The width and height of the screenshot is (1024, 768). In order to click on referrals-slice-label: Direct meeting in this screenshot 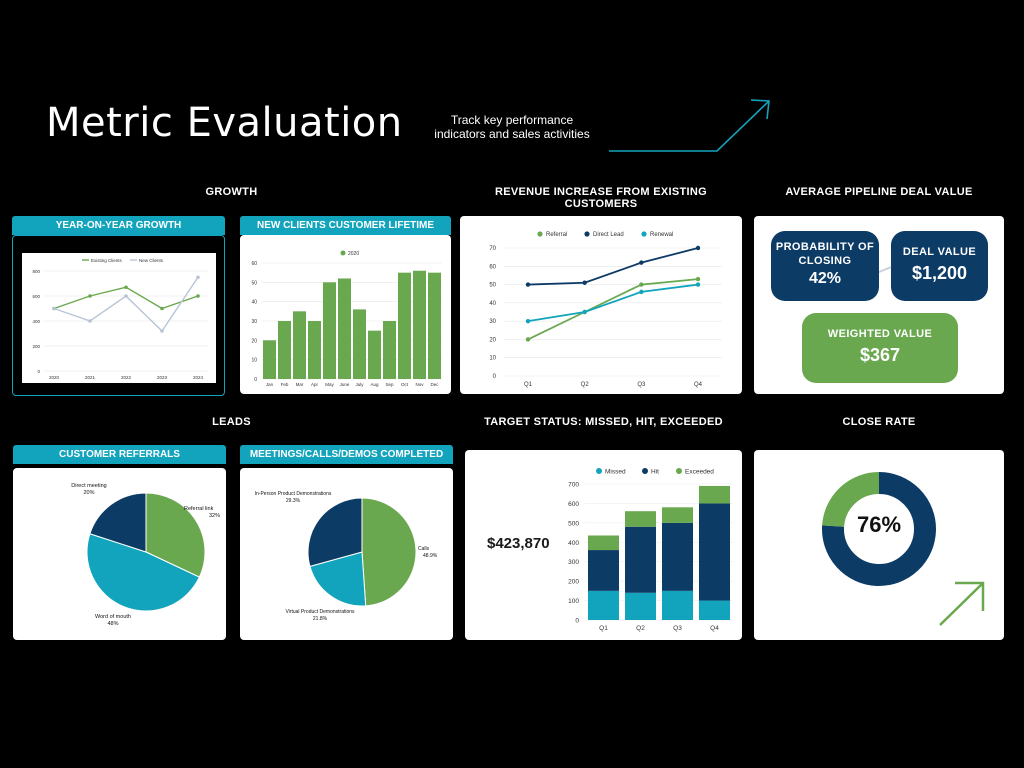, I will do `click(88, 486)`.